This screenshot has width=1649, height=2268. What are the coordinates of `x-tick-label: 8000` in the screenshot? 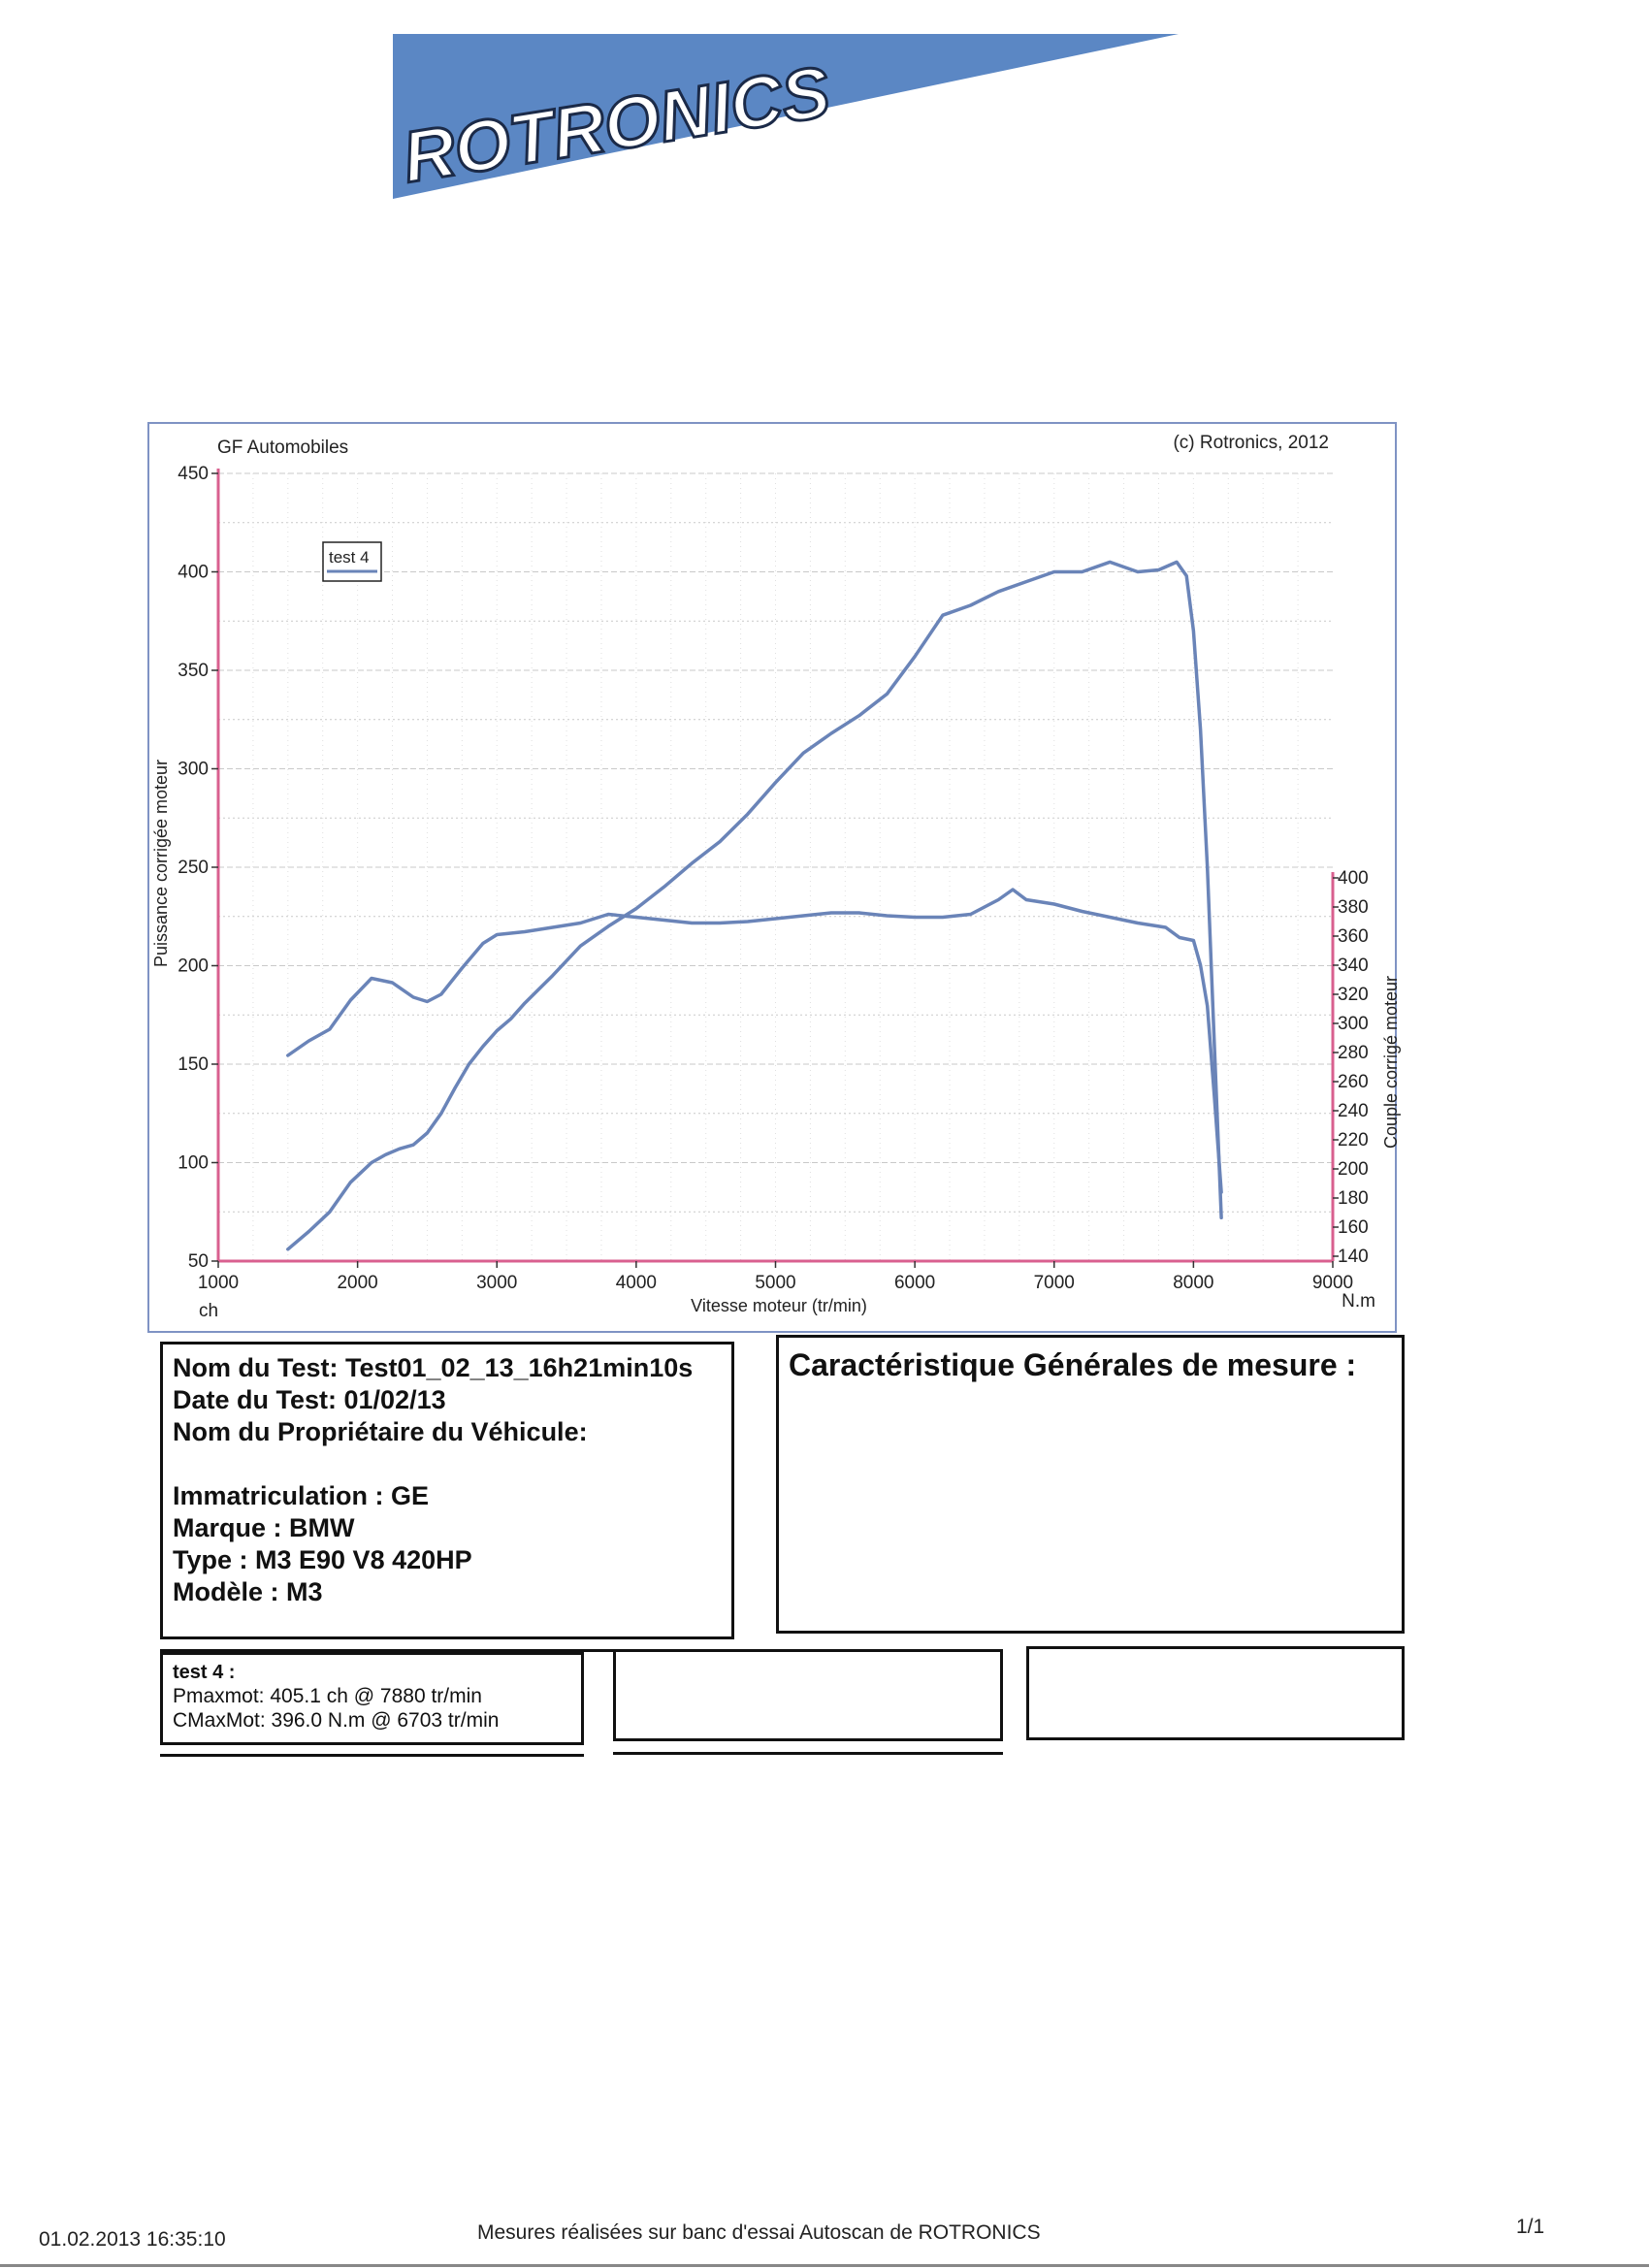 It's located at (1193, 1283).